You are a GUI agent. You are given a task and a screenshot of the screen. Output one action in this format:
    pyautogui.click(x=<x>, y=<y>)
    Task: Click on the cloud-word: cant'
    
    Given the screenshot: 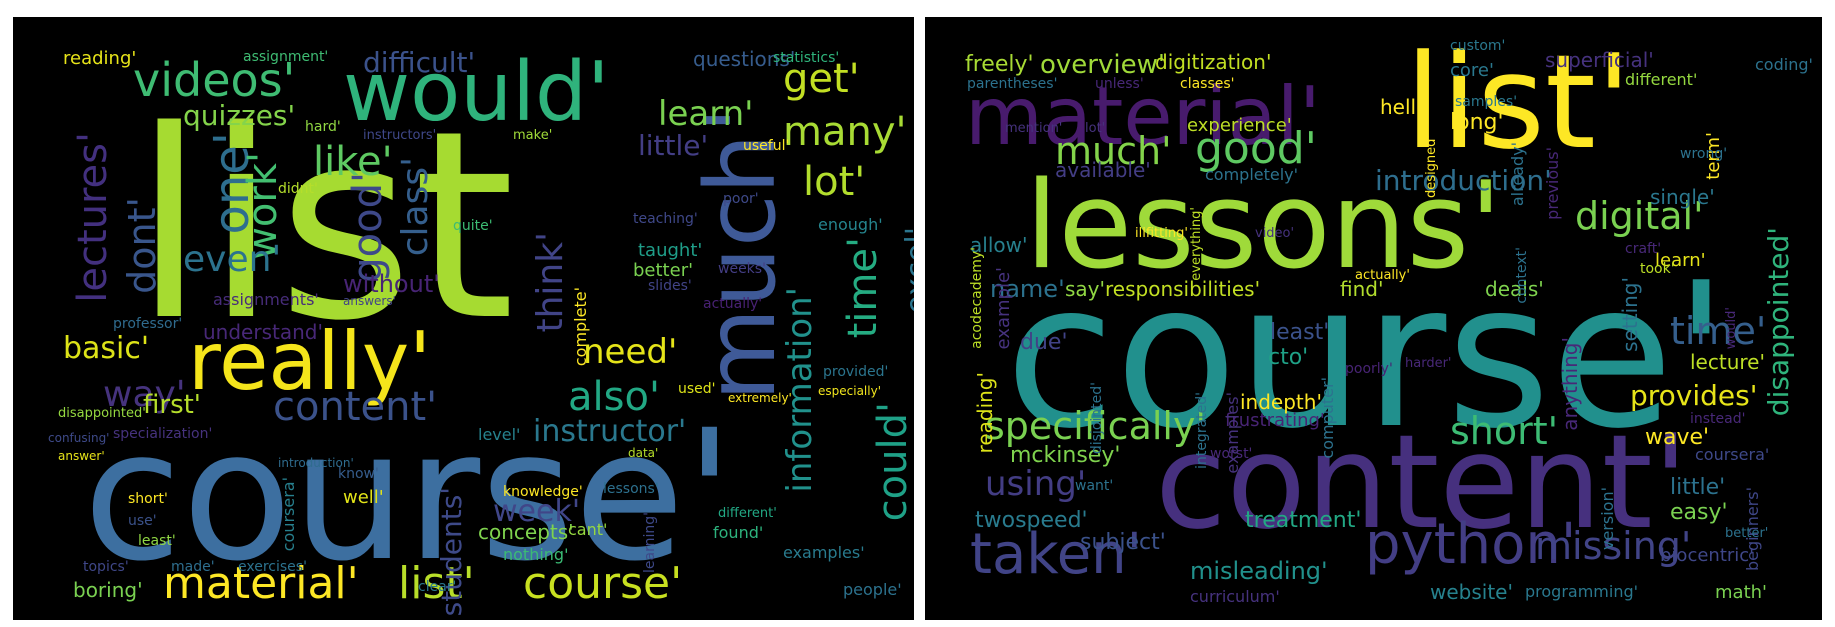 What is the action you would take?
    pyautogui.click(x=588, y=529)
    